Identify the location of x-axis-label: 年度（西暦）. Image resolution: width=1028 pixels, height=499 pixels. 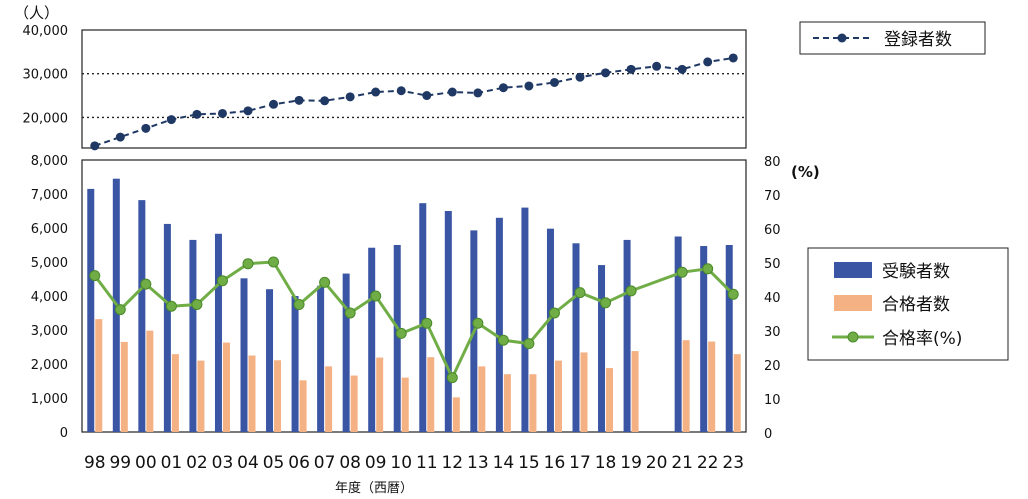
(374, 488).